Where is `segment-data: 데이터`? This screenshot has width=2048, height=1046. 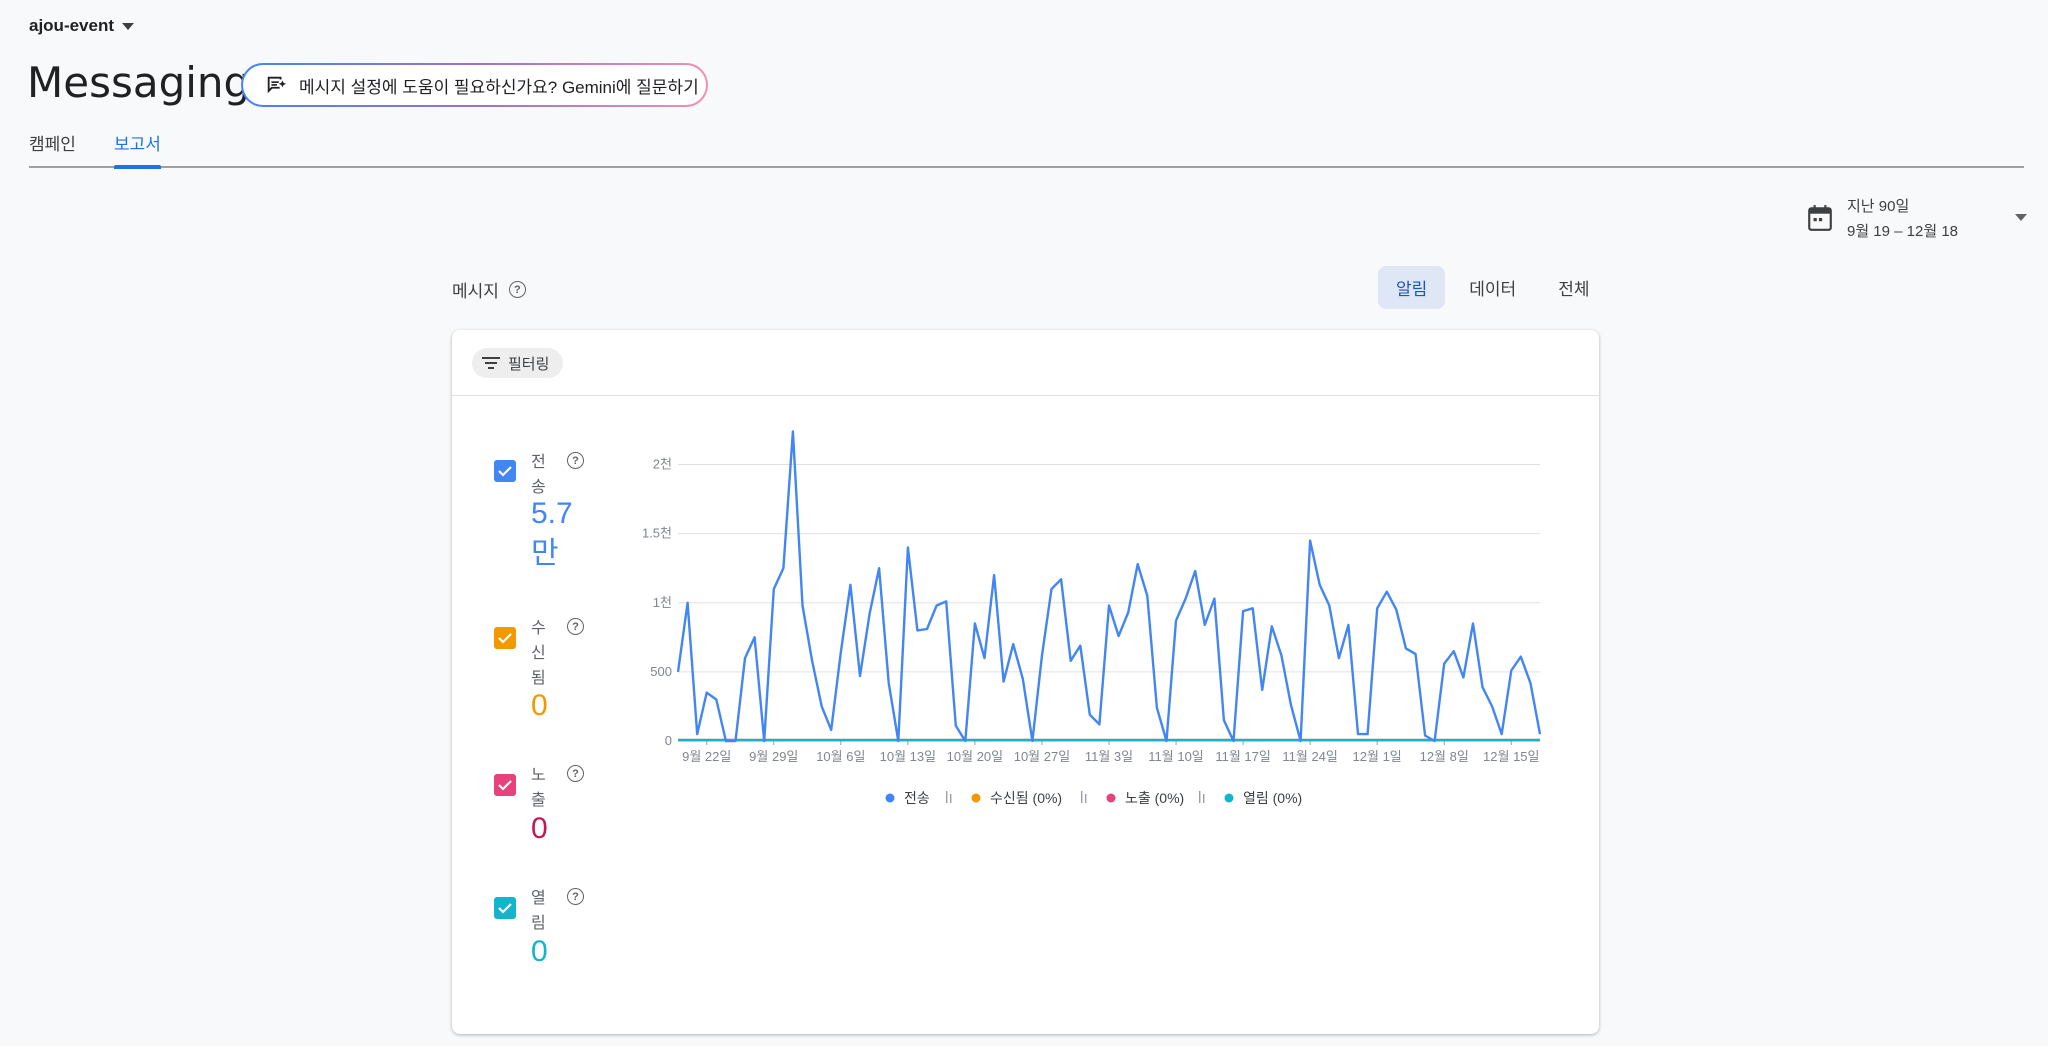
segment-data: 데이터 is located at coordinates (1493, 289).